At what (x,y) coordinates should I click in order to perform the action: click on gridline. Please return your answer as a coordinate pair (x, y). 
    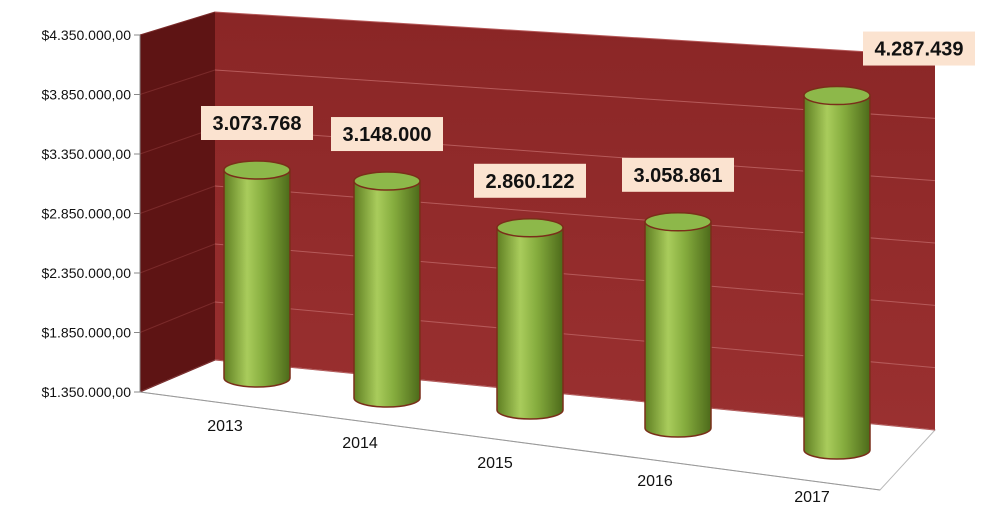
    Looking at the image, I should click on (575, 34).